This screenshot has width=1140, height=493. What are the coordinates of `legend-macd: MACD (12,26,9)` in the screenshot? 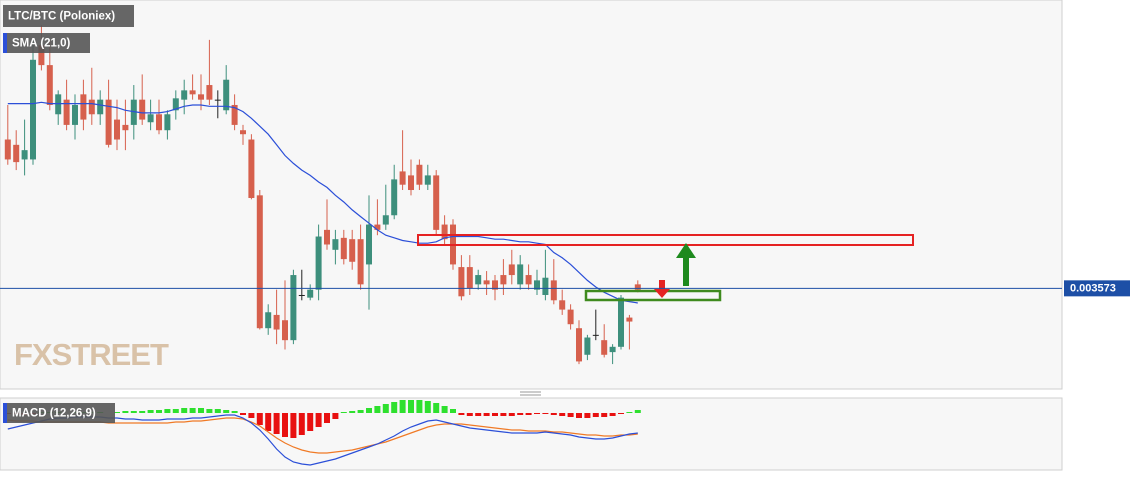 It's located at (54, 414).